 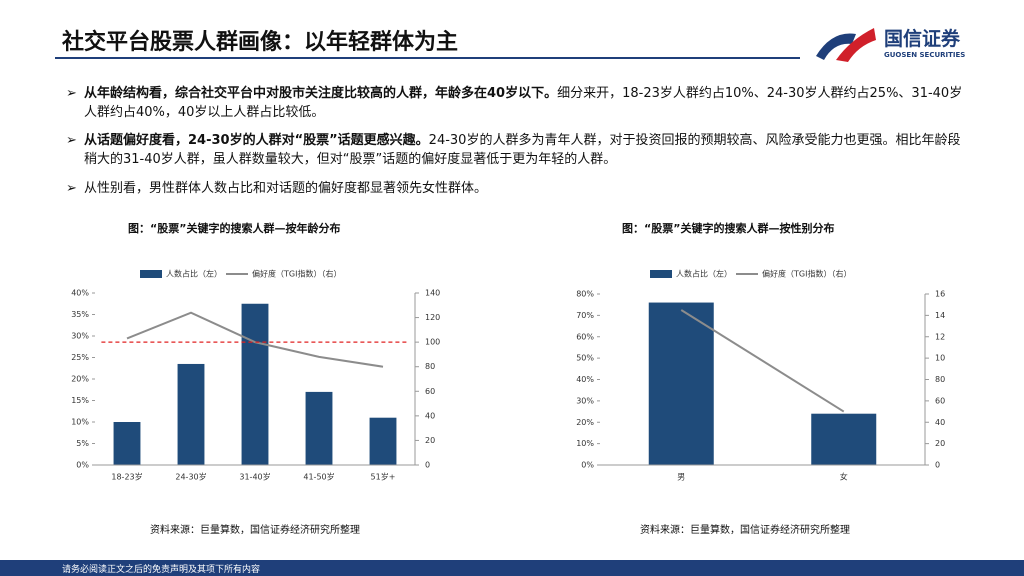 I want to click on x-tick-label: 男, so click(x=681, y=477).